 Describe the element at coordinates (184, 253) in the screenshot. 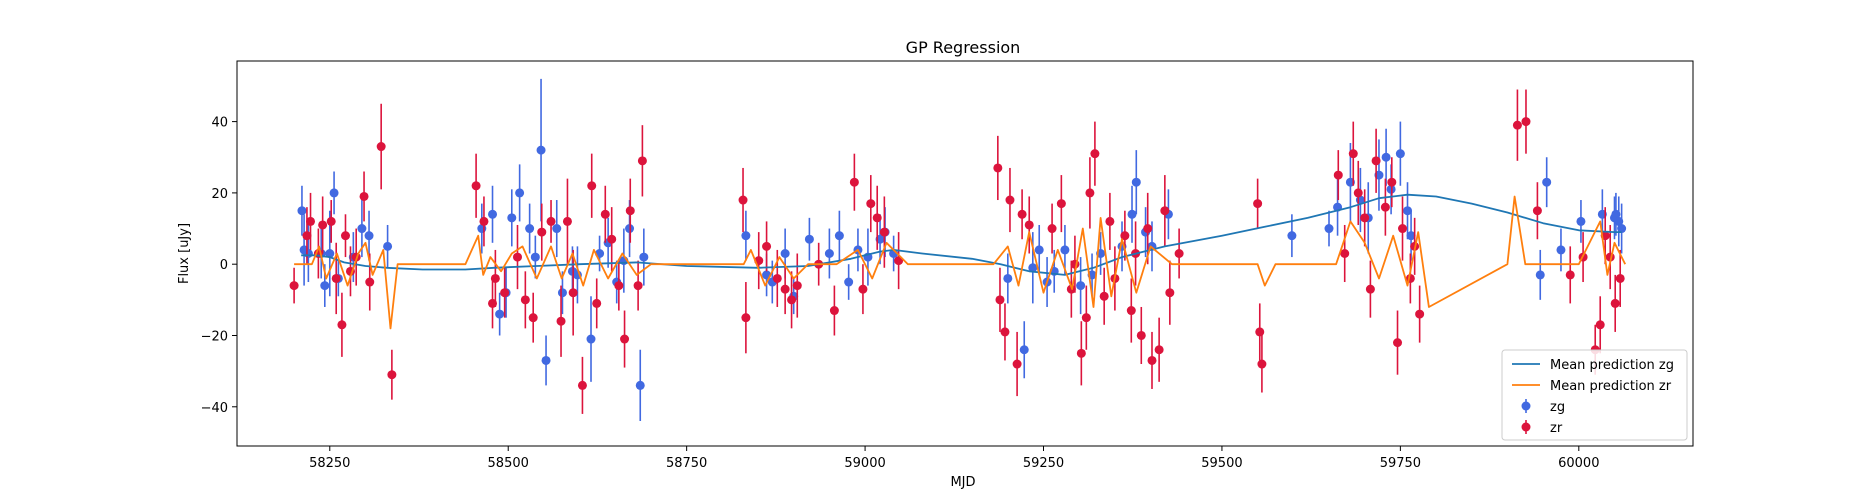

I see `y-axis-label: Flux [uJy]` at that location.